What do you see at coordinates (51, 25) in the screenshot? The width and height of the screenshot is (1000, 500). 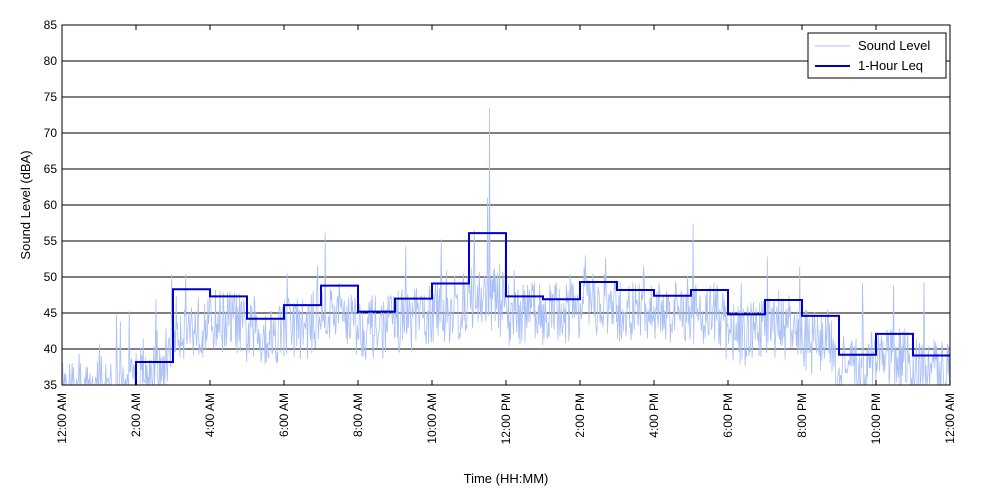 I see `y-tick-label: 85` at bounding box center [51, 25].